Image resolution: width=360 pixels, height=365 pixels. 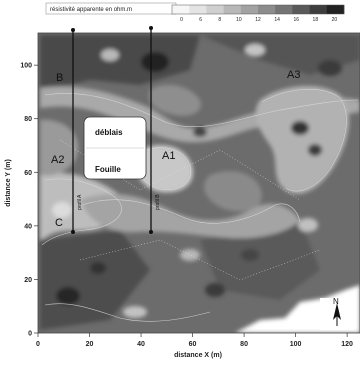 I want to click on x-tick-label: 100, so click(x=296, y=344).